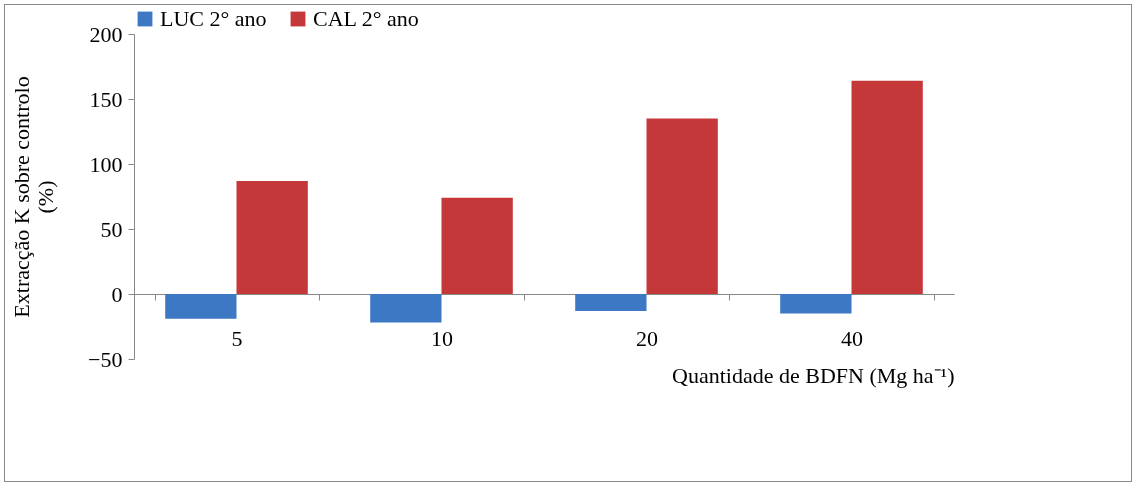  What do you see at coordinates (647, 338) in the screenshot?
I see `x-tick-label: 20` at bounding box center [647, 338].